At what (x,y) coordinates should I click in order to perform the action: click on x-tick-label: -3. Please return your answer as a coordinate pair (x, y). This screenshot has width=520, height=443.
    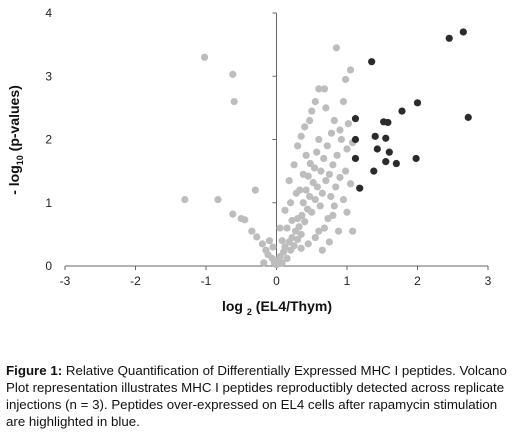
    Looking at the image, I should click on (65, 281).